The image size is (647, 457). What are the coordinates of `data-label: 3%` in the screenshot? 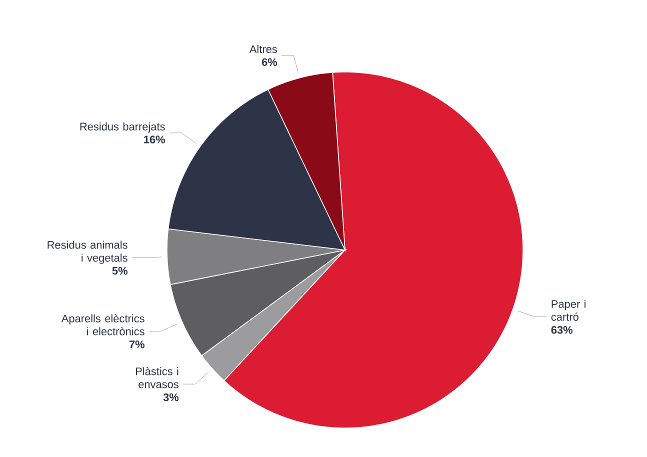 It's located at (171, 397).